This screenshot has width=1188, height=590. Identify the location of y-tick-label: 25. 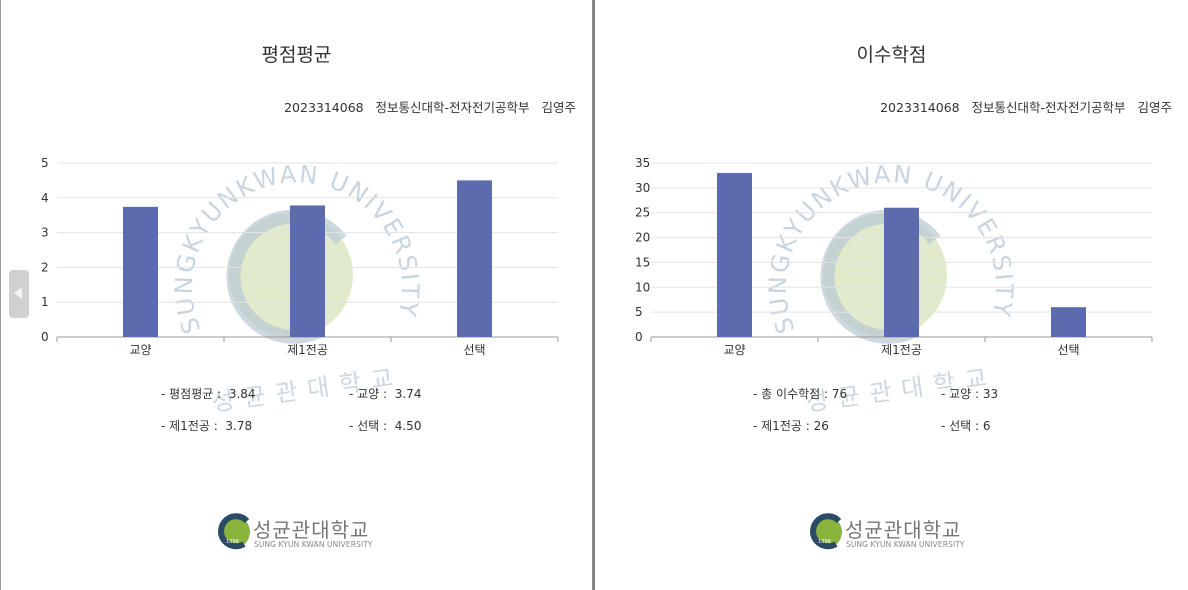
(642, 213).